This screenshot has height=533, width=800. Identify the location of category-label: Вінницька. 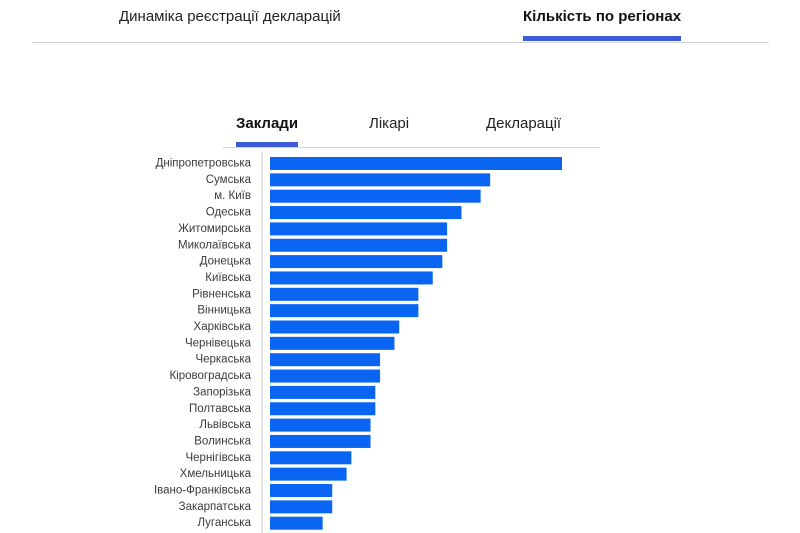
(224, 311).